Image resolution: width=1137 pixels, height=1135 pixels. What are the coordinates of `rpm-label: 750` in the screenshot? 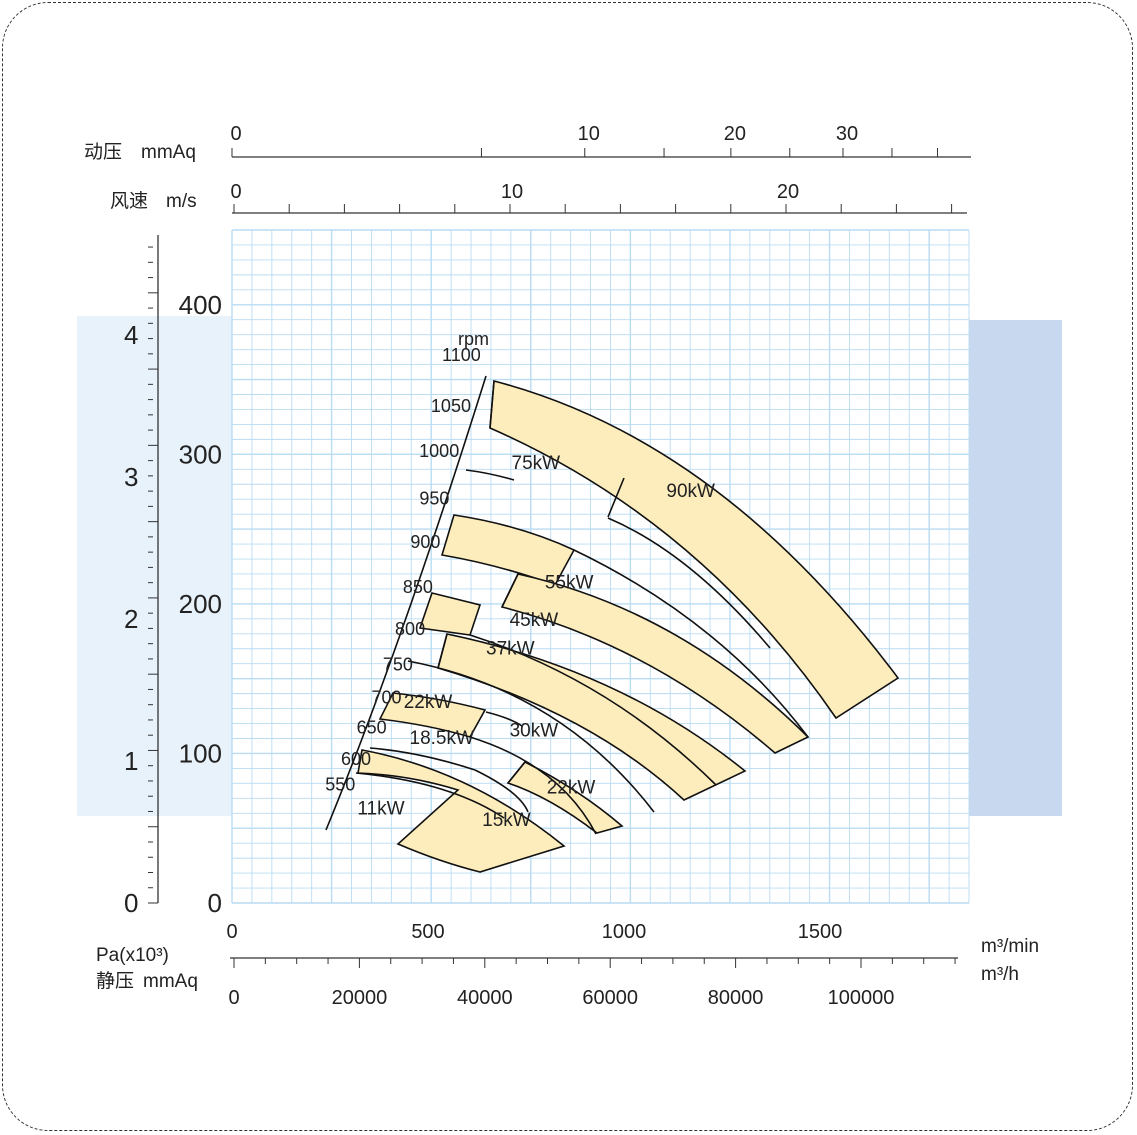 It's located at (398, 665).